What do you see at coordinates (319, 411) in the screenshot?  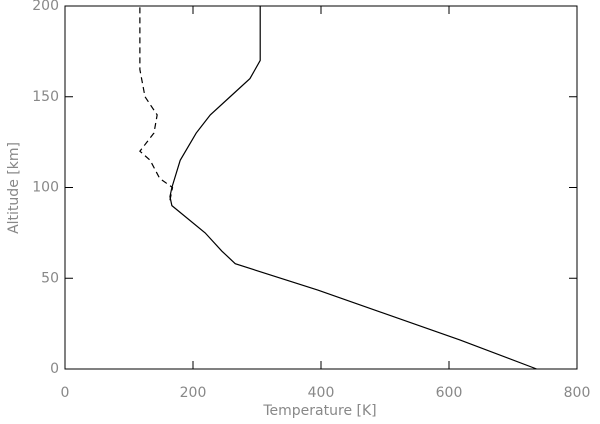 I see `x-axis-label: Temperature [K]` at bounding box center [319, 411].